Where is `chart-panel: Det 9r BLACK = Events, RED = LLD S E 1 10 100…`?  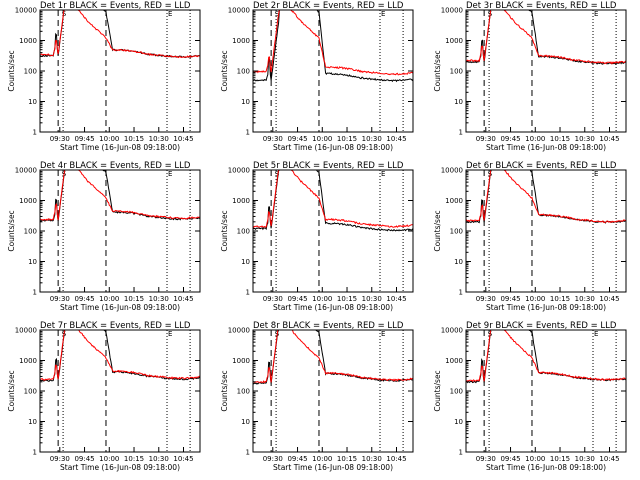 chart-panel: Det 9r BLACK = Events, RED = LLD S E 1 10 100… is located at coordinates (532, 400).